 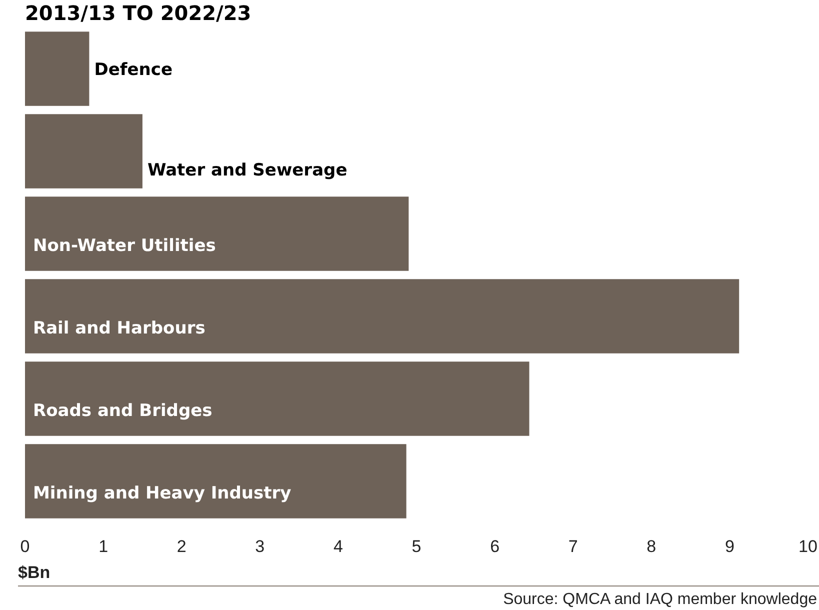 I want to click on x-tick-label: 5, so click(x=417, y=546).